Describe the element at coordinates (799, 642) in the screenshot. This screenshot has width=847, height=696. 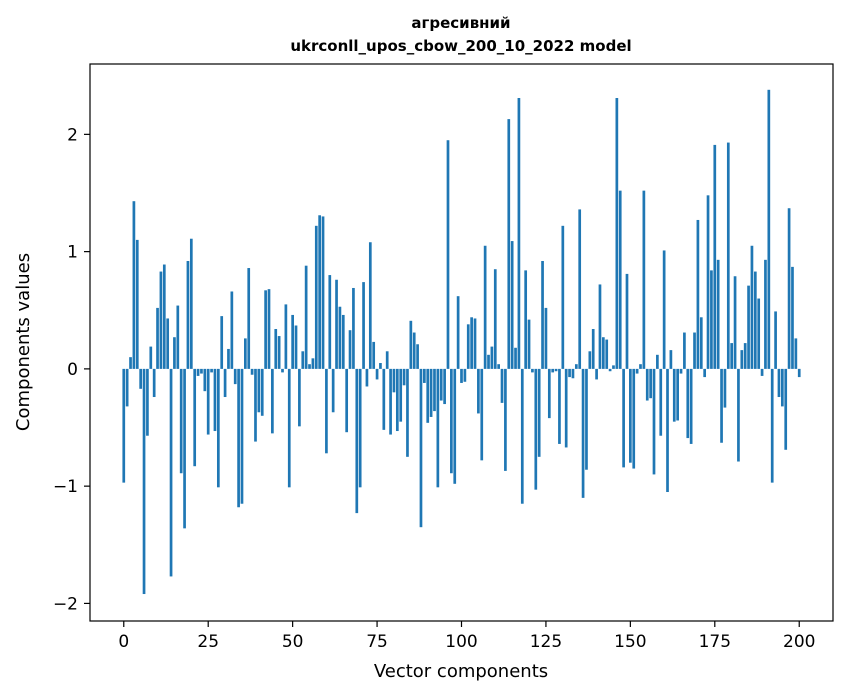
I see `x-tick-label: 200` at that location.